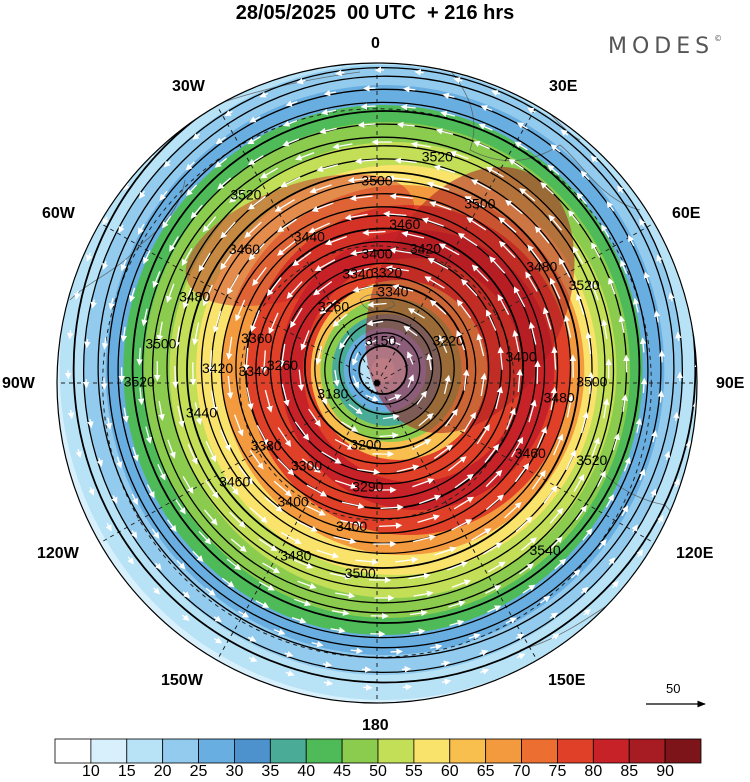 The image size is (750, 782). Describe the element at coordinates (162, 771) in the screenshot. I see `colorbar-tick-label: 20` at that location.